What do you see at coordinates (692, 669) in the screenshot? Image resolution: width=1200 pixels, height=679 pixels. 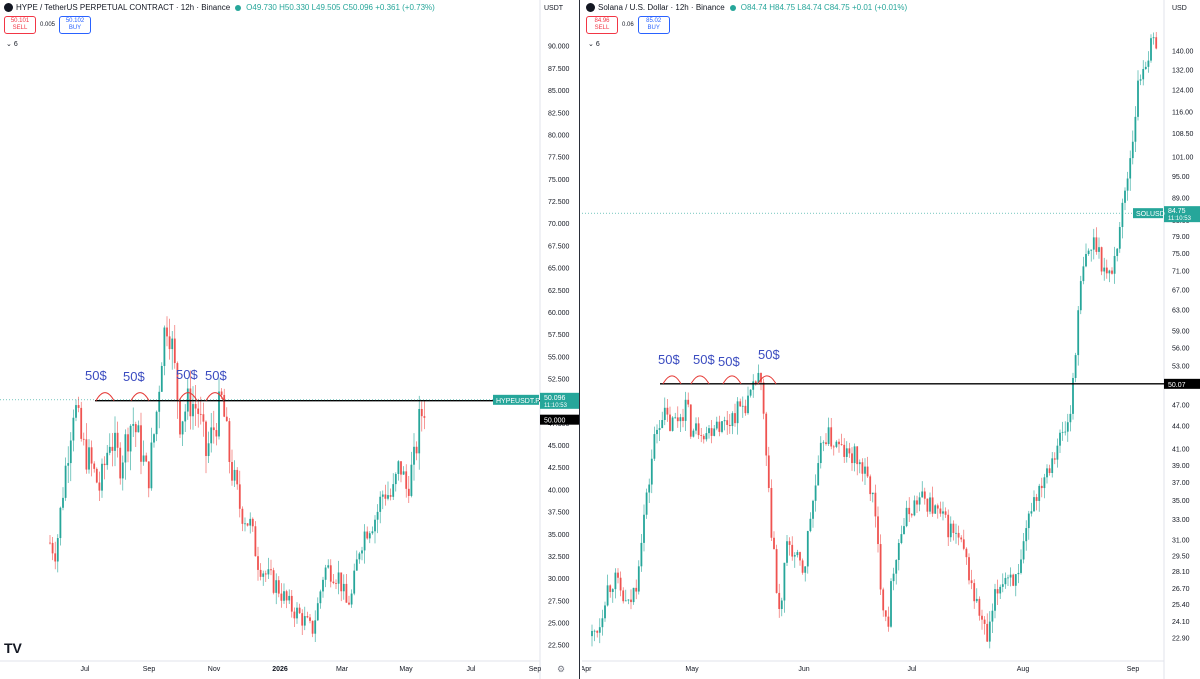 I see `x-tick-label: May` at bounding box center [692, 669].